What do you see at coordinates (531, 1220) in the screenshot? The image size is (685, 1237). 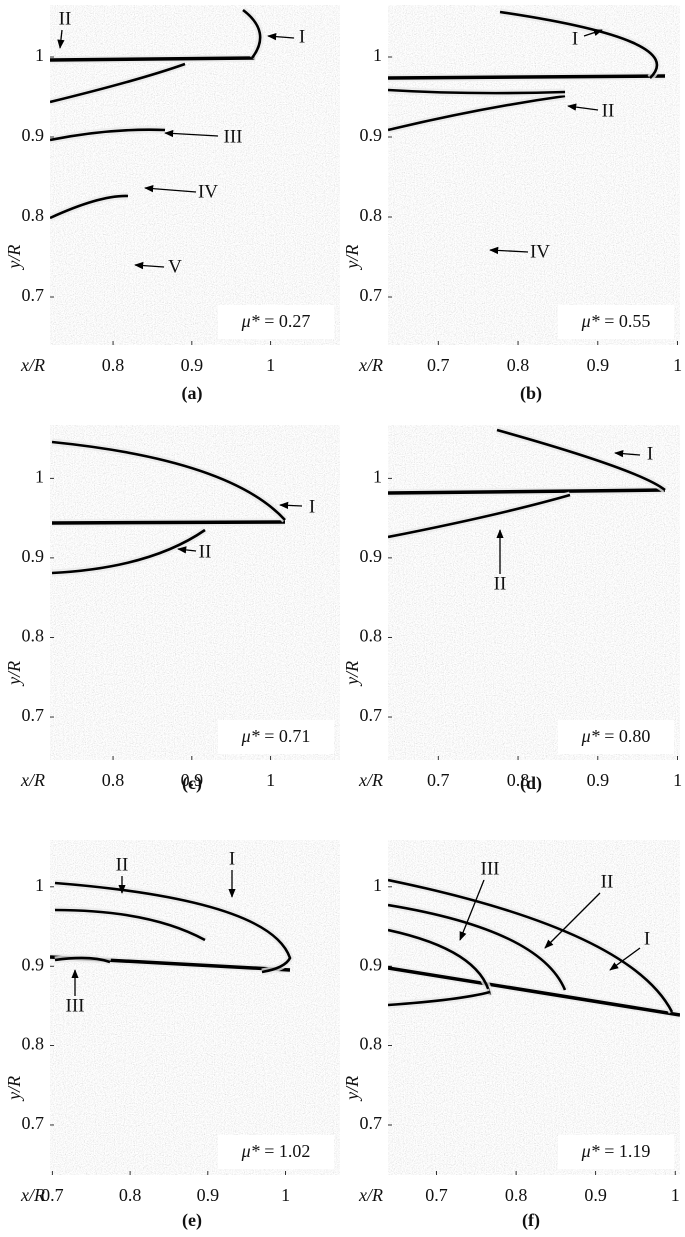 I see `panel-label: (f)` at bounding box center [531, 1220].